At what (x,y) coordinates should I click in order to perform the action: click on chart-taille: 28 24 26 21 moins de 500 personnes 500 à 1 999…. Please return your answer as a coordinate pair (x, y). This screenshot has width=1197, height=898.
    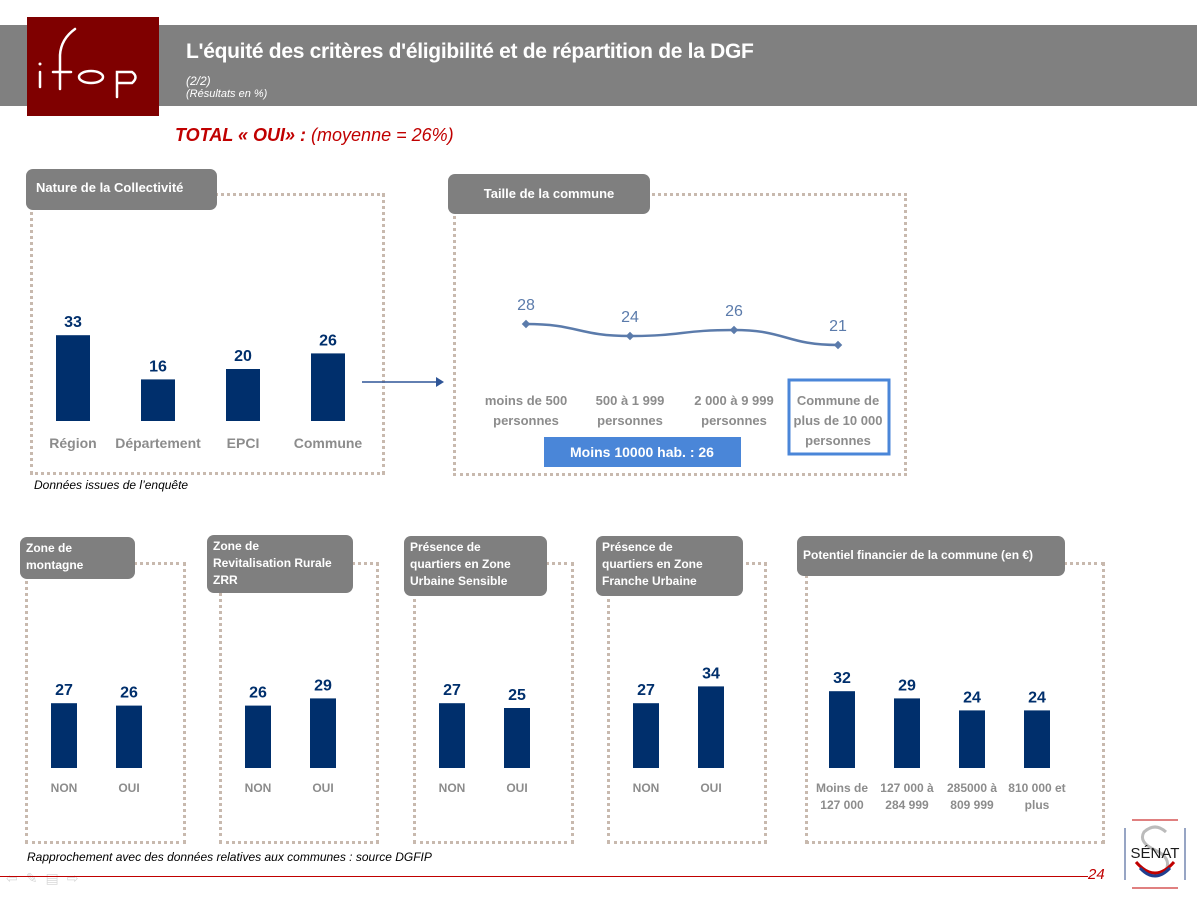
    Looking at the image, I should click on (688, 382).